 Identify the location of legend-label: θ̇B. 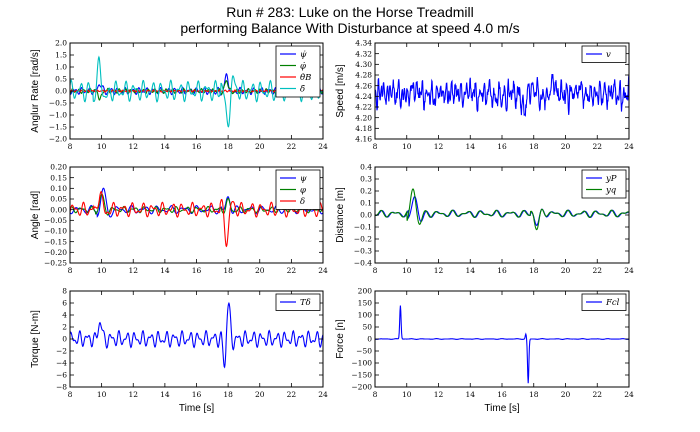
(305, 78).